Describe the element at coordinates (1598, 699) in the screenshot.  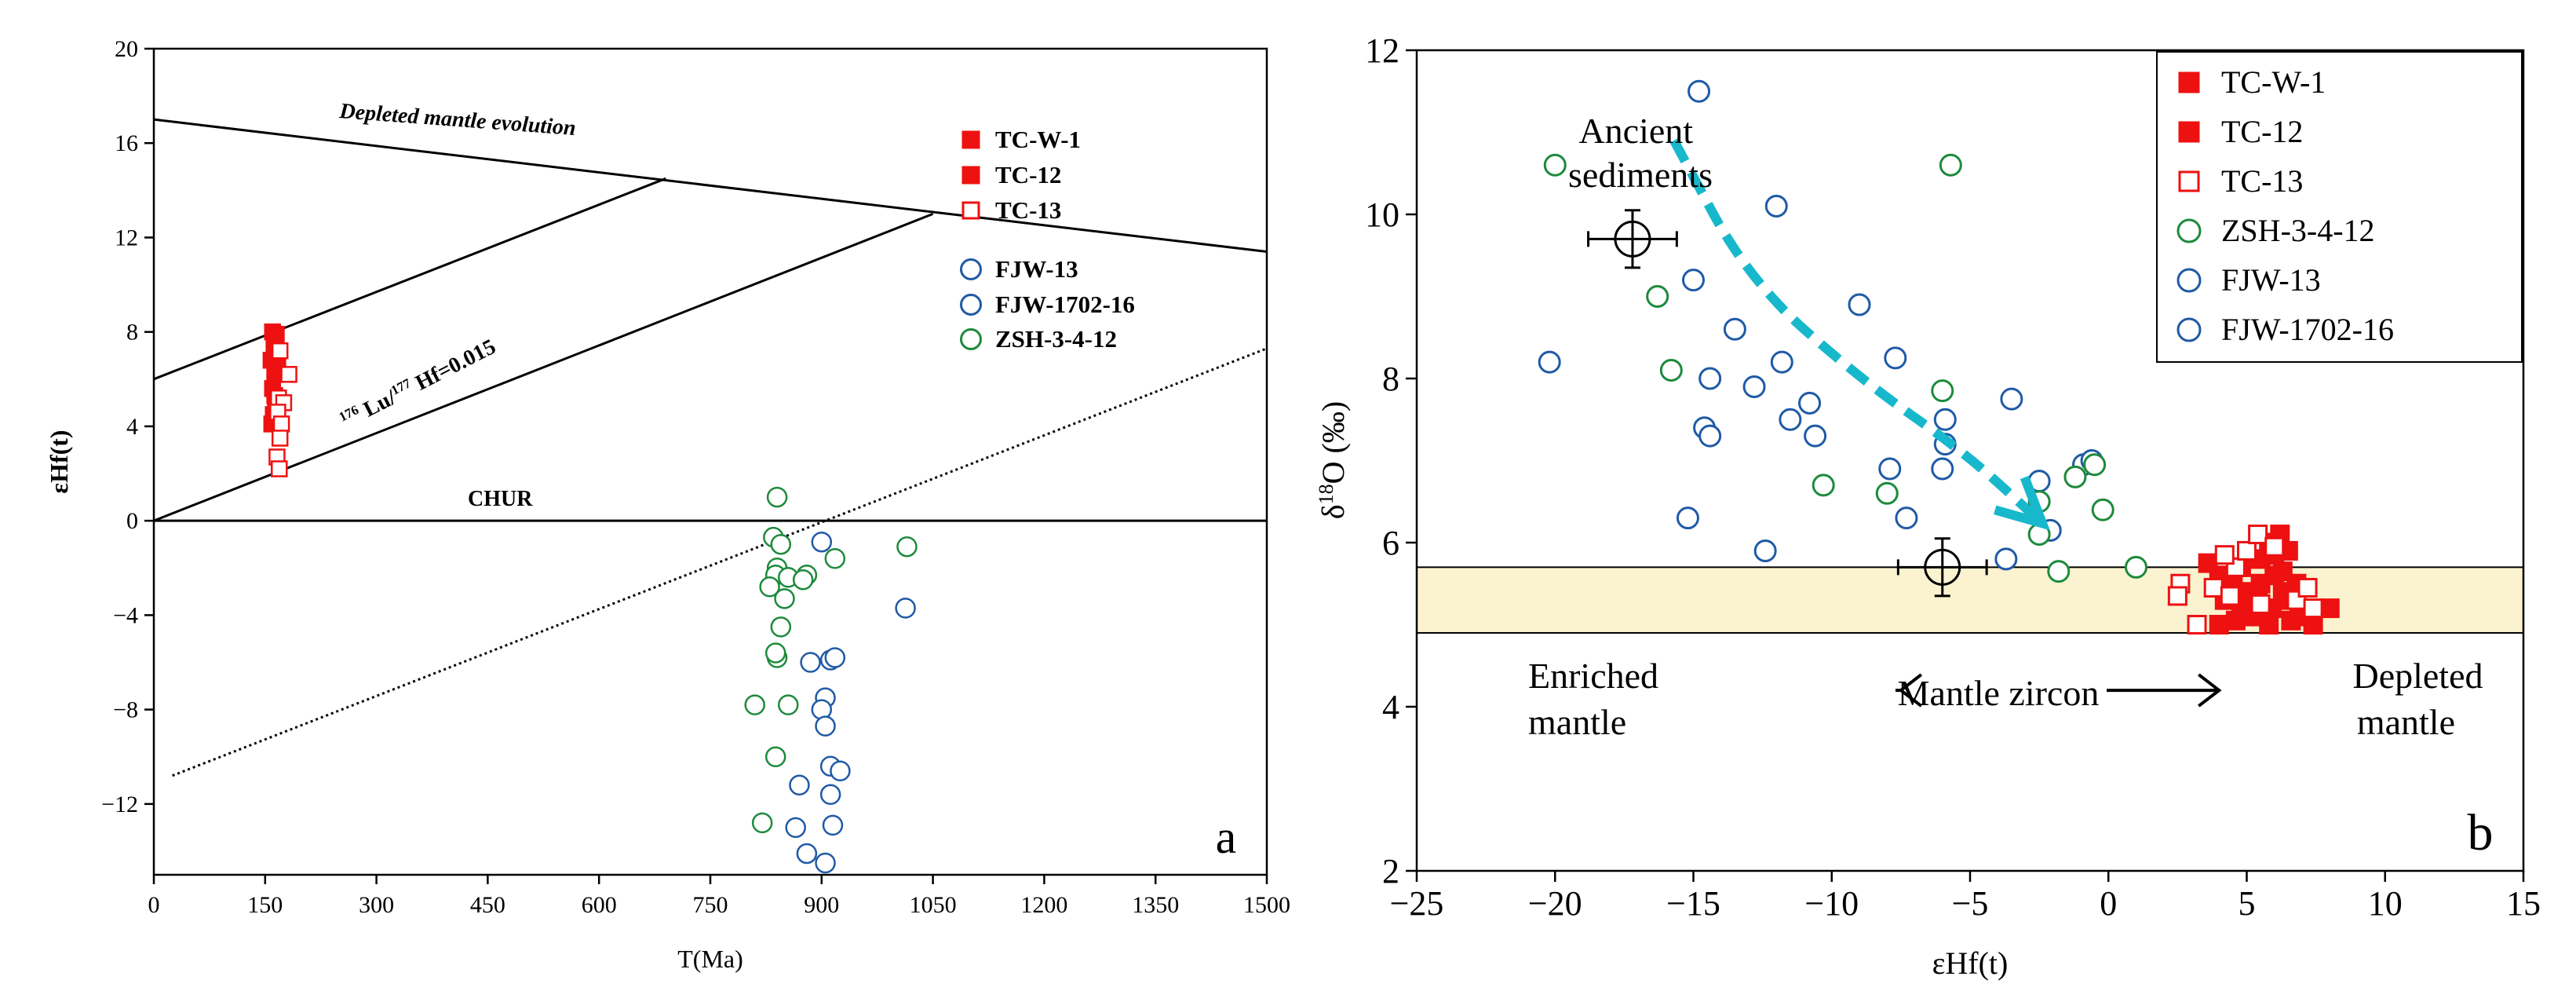
I see `enriched-mantle-label: Enriched mantle` at that location.